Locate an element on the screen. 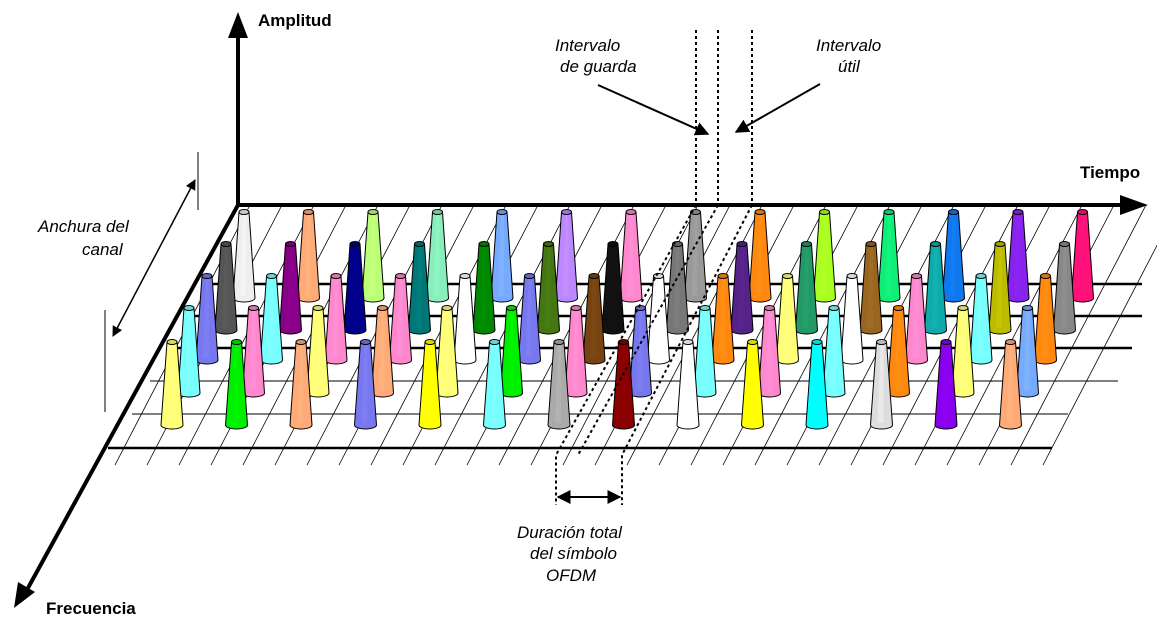 This screenshot has height=618, width=1157. channel-width-arrow is located at coordinates (154, 258).